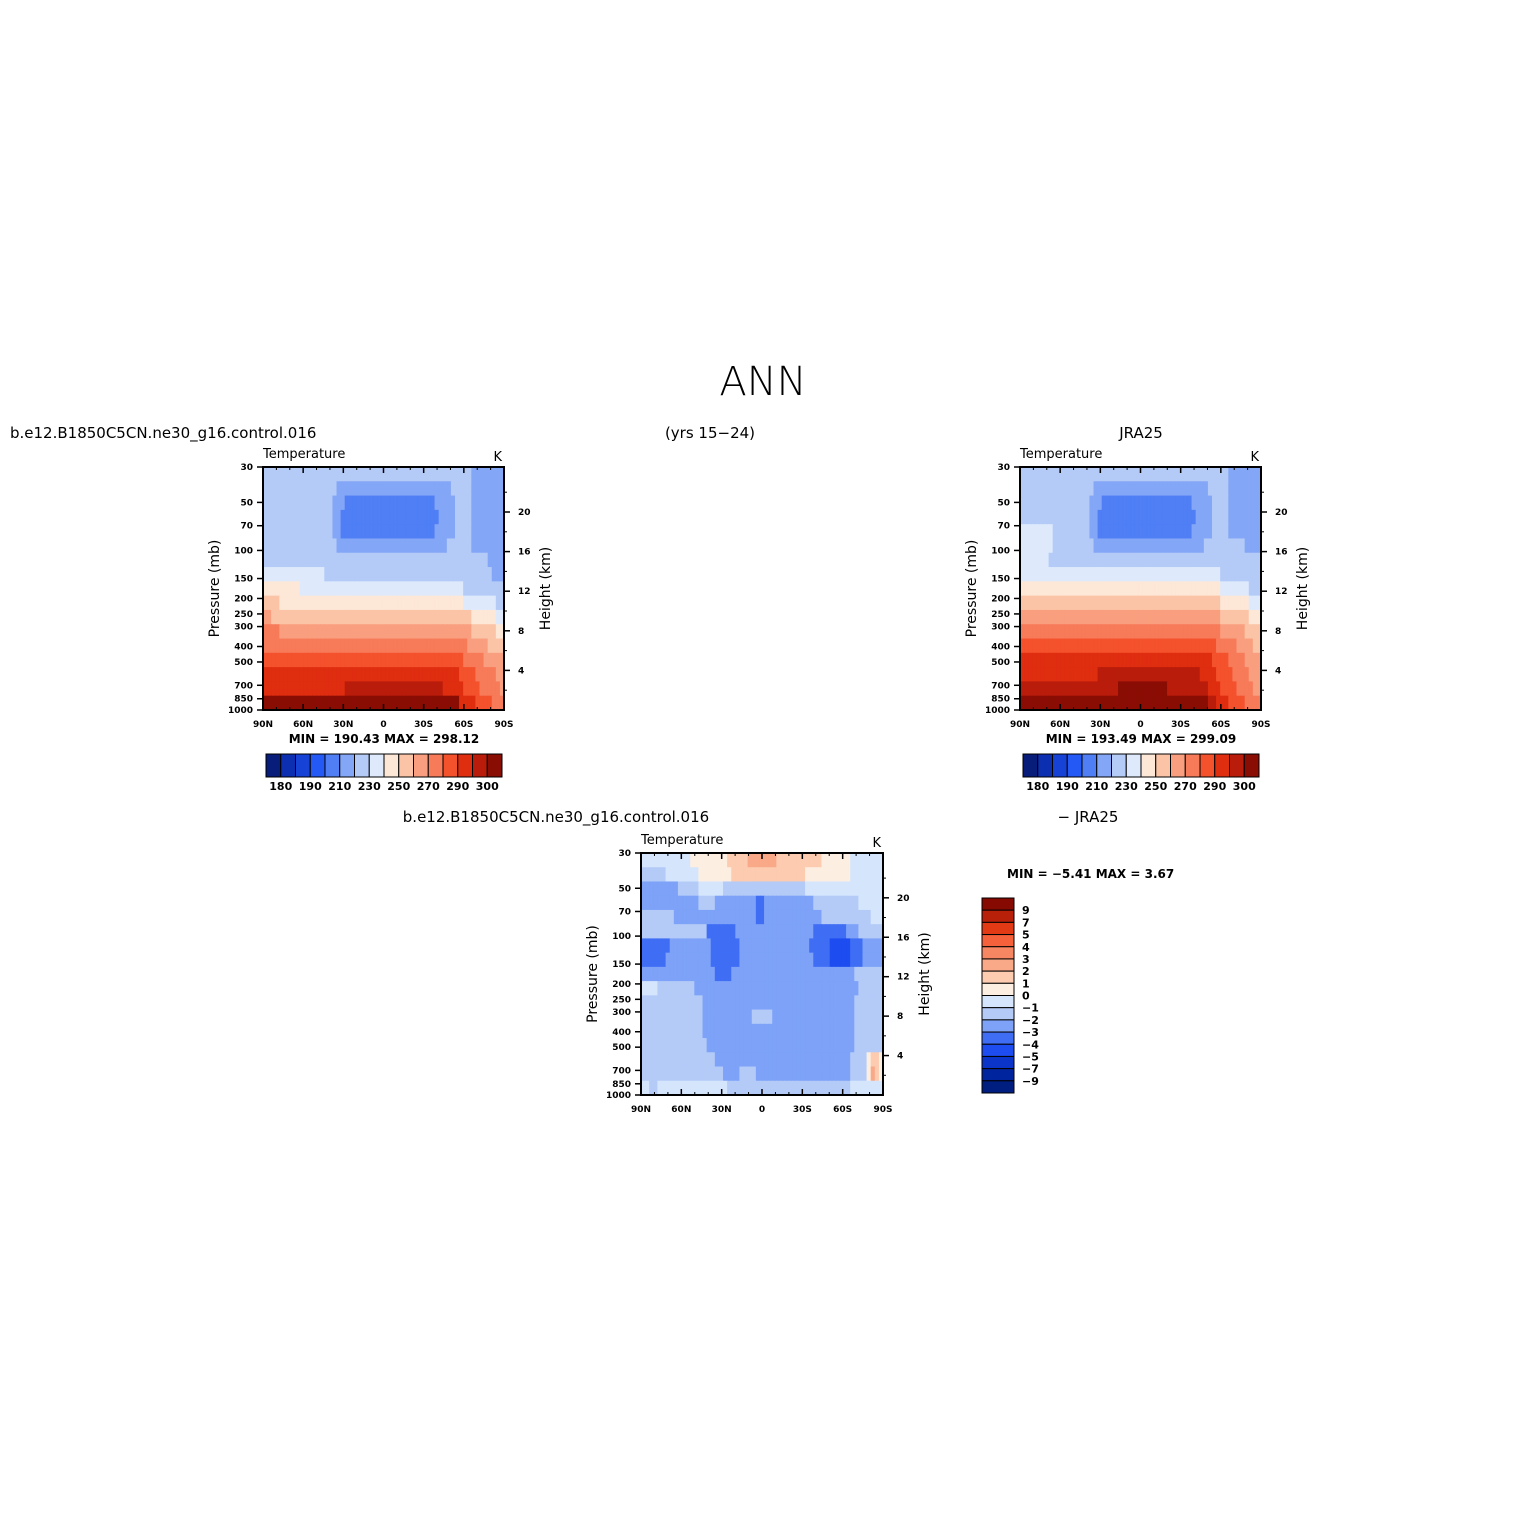 Image resolution: width=1525 pixels, height=1525 pixels. Describe the element at coordinates (243, 648) in the screenshot. I see `y-pressure-label: 400` at that location.